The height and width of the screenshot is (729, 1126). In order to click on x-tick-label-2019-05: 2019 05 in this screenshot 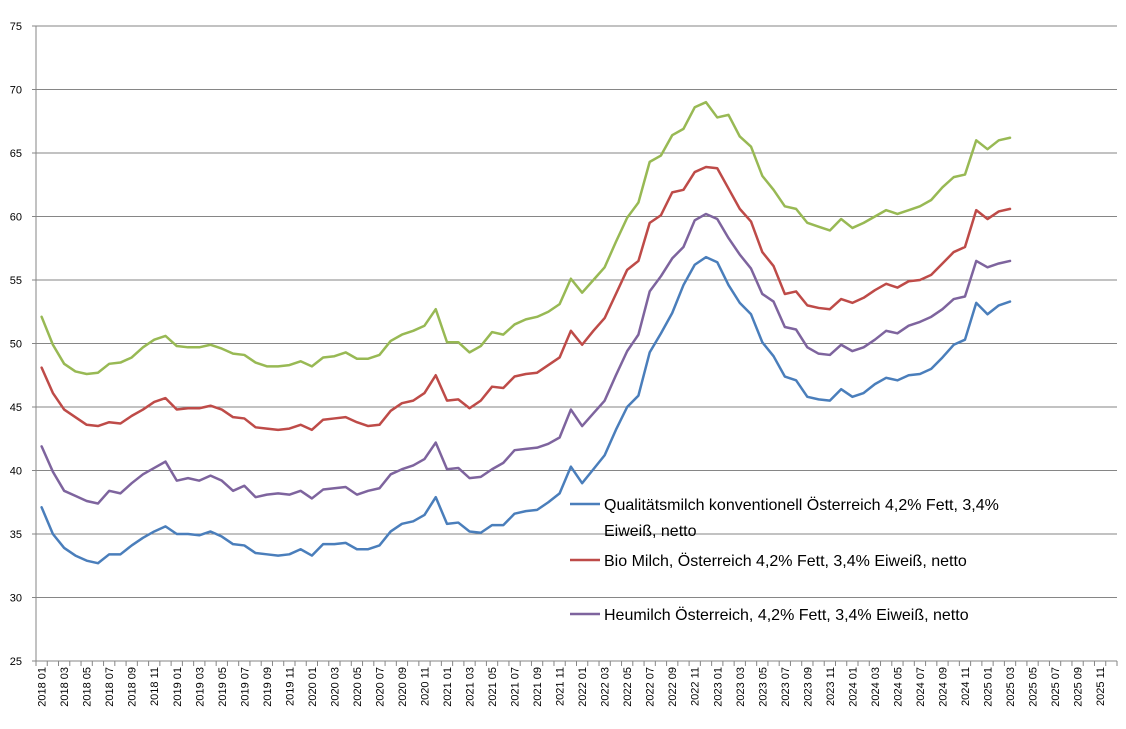, I will do `click(223, 687)`.